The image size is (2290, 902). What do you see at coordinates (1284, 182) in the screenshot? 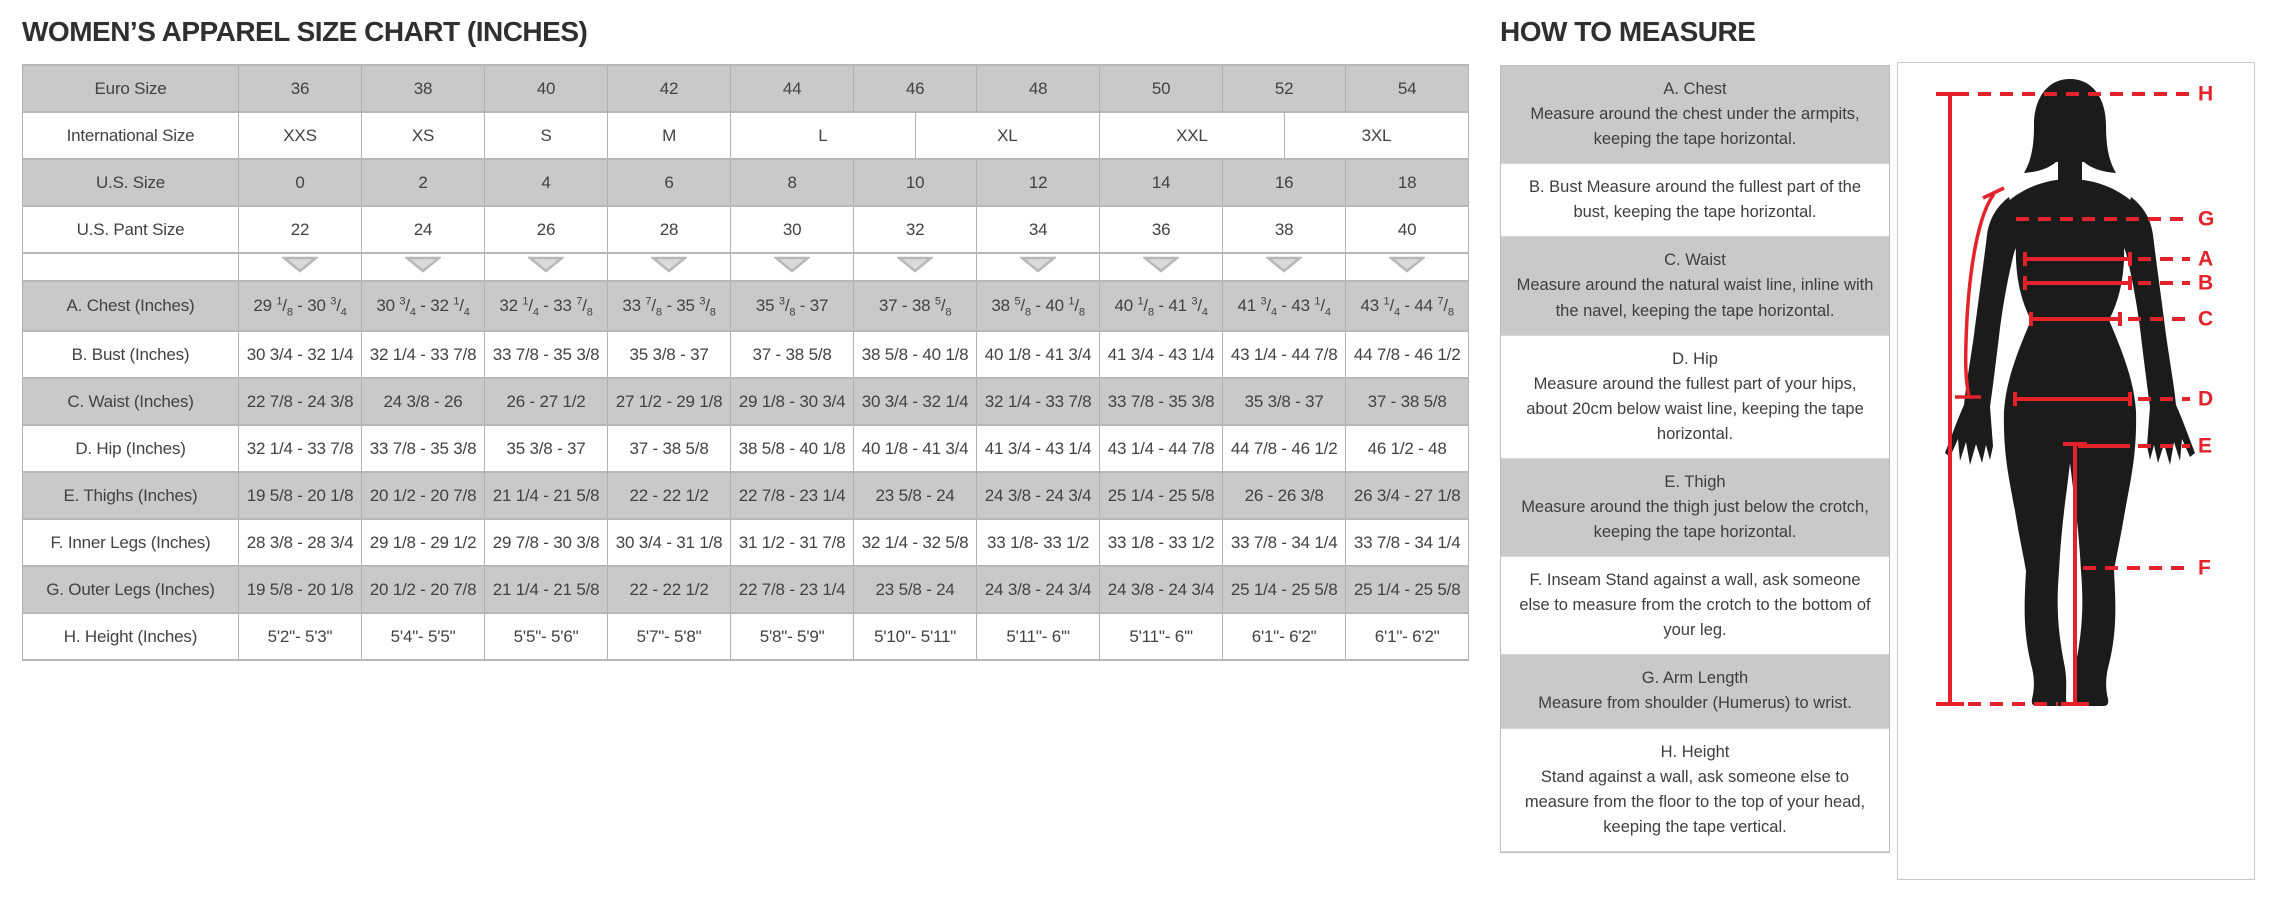
I see `table-cell: 16` at bounding box center [1284, 182].